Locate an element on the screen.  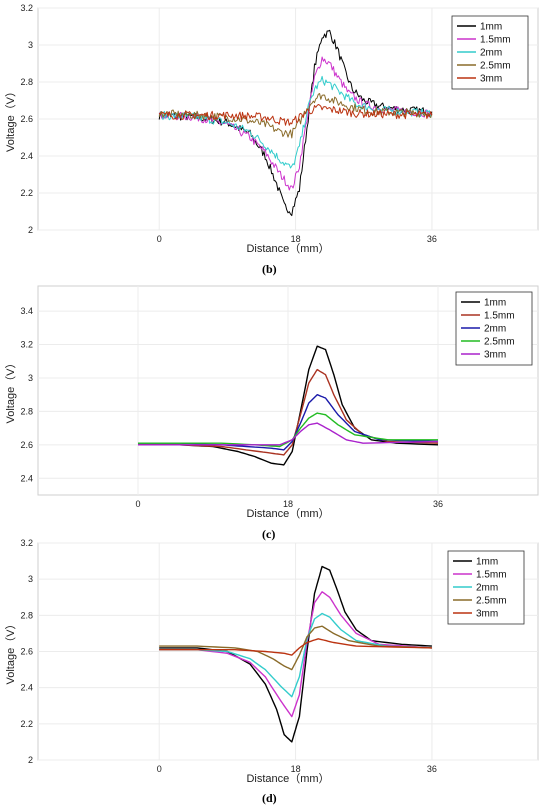
caption-b: (b) is located at coordinates (269, 269).